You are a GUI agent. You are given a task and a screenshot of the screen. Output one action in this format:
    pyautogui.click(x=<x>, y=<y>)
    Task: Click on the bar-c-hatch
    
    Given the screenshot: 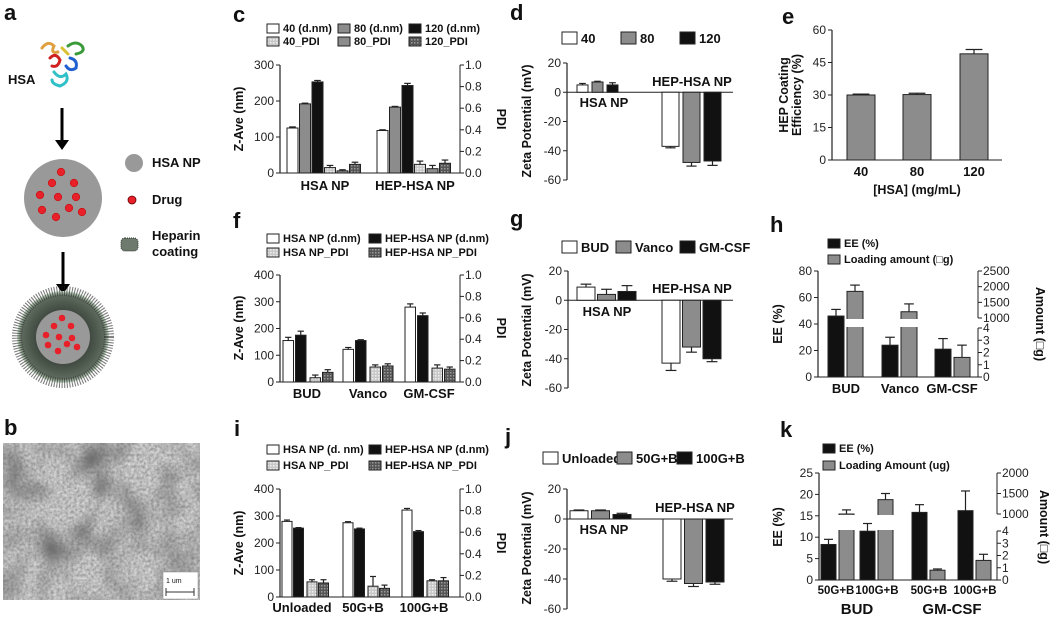 What is the action you would take?
    pyautogui.click(x=355, y=168)
    